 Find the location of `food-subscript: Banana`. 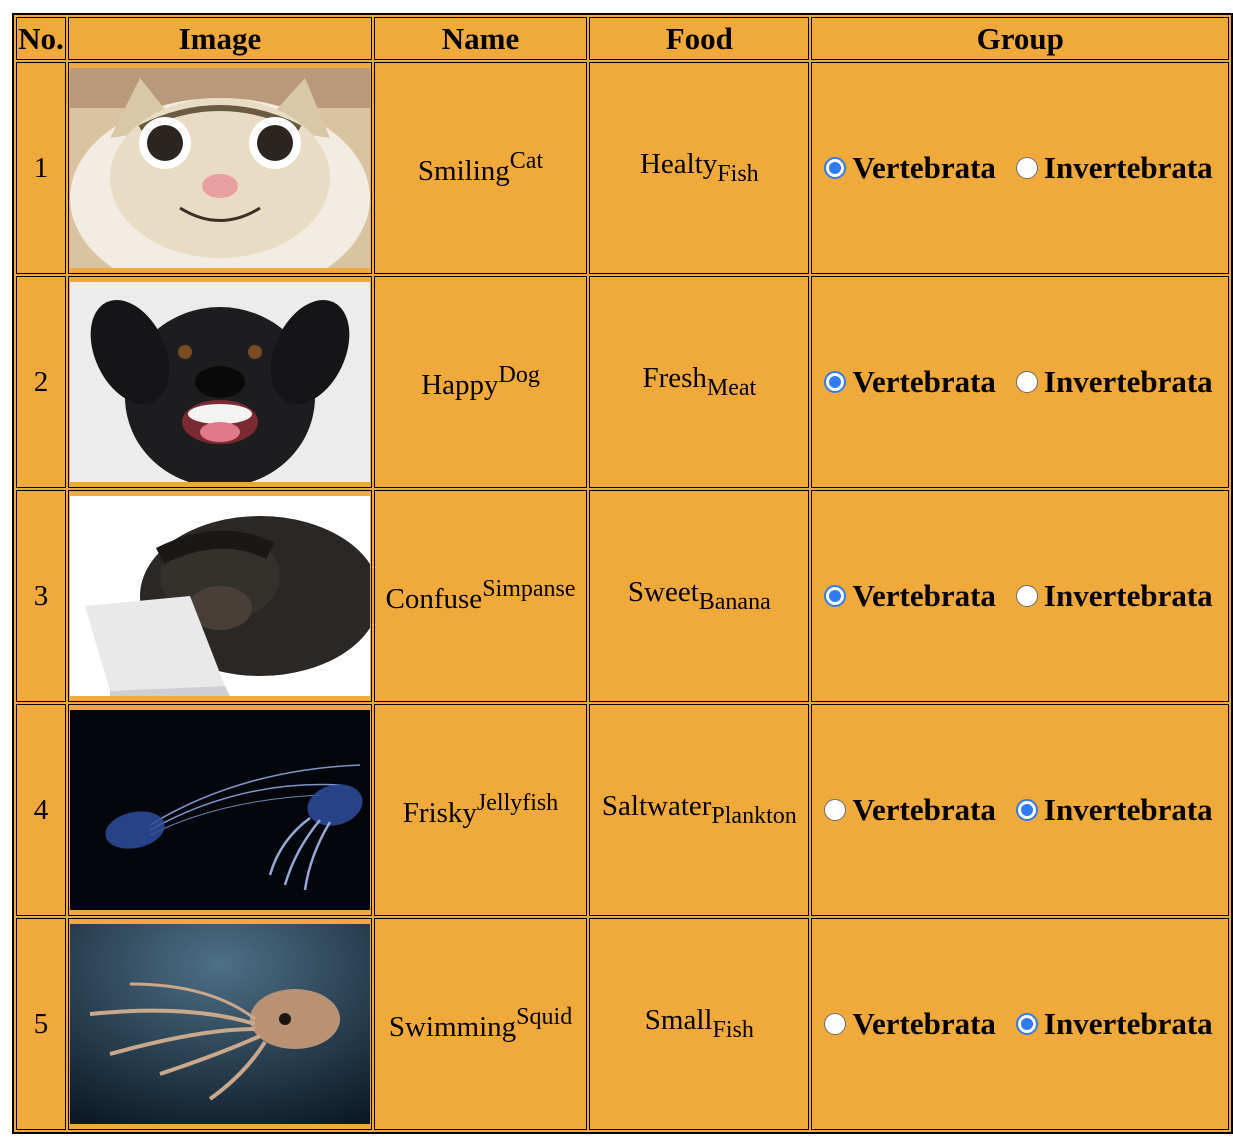

food-subscript: Banana is located at coordinates (734, 602).